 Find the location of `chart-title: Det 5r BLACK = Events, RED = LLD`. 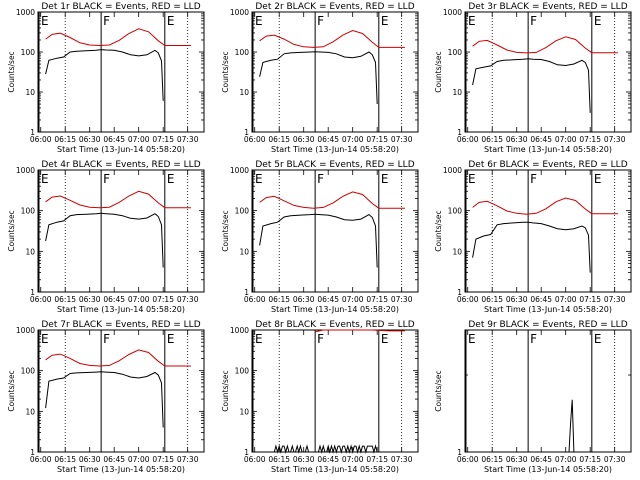

chart-title: Det 5r BLACK = Events, RED = LLD is located at coordinates (334, 165).